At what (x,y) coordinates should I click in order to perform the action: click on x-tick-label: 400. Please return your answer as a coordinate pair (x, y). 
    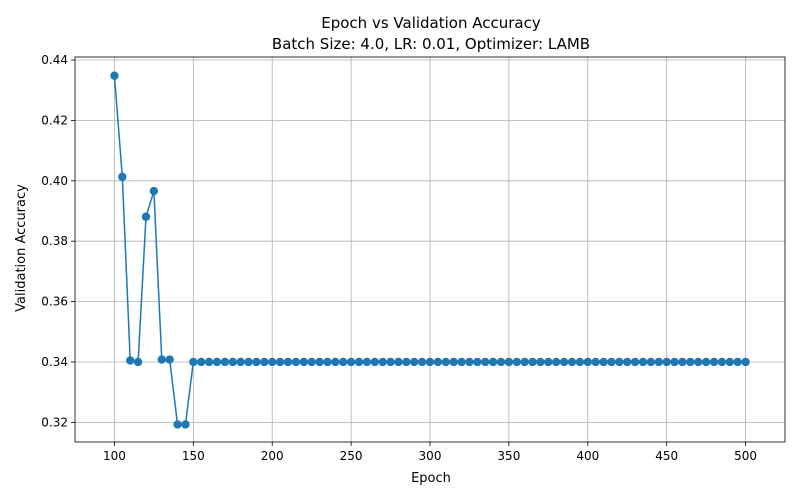
    Looking at the image, I should click on (587, 456).